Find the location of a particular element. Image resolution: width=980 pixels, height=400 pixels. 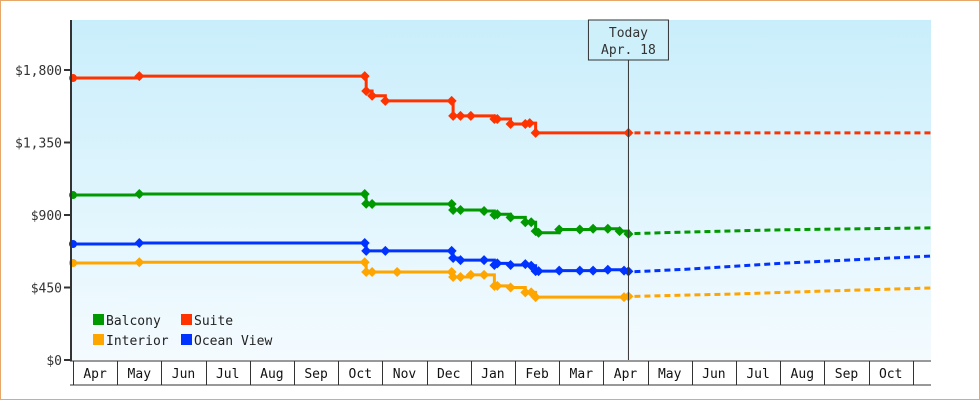

y-tick-label: $0 is located at coordinates (54, 361).